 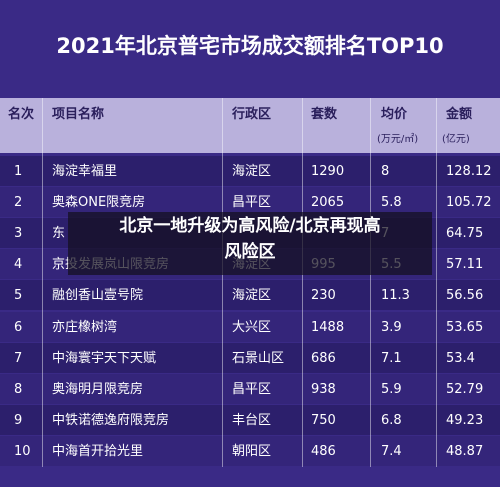 What do you see at coordinates (391, 389) in the screenshot?
I see `table-cell: 5.9` at bounding box center [391, 389].